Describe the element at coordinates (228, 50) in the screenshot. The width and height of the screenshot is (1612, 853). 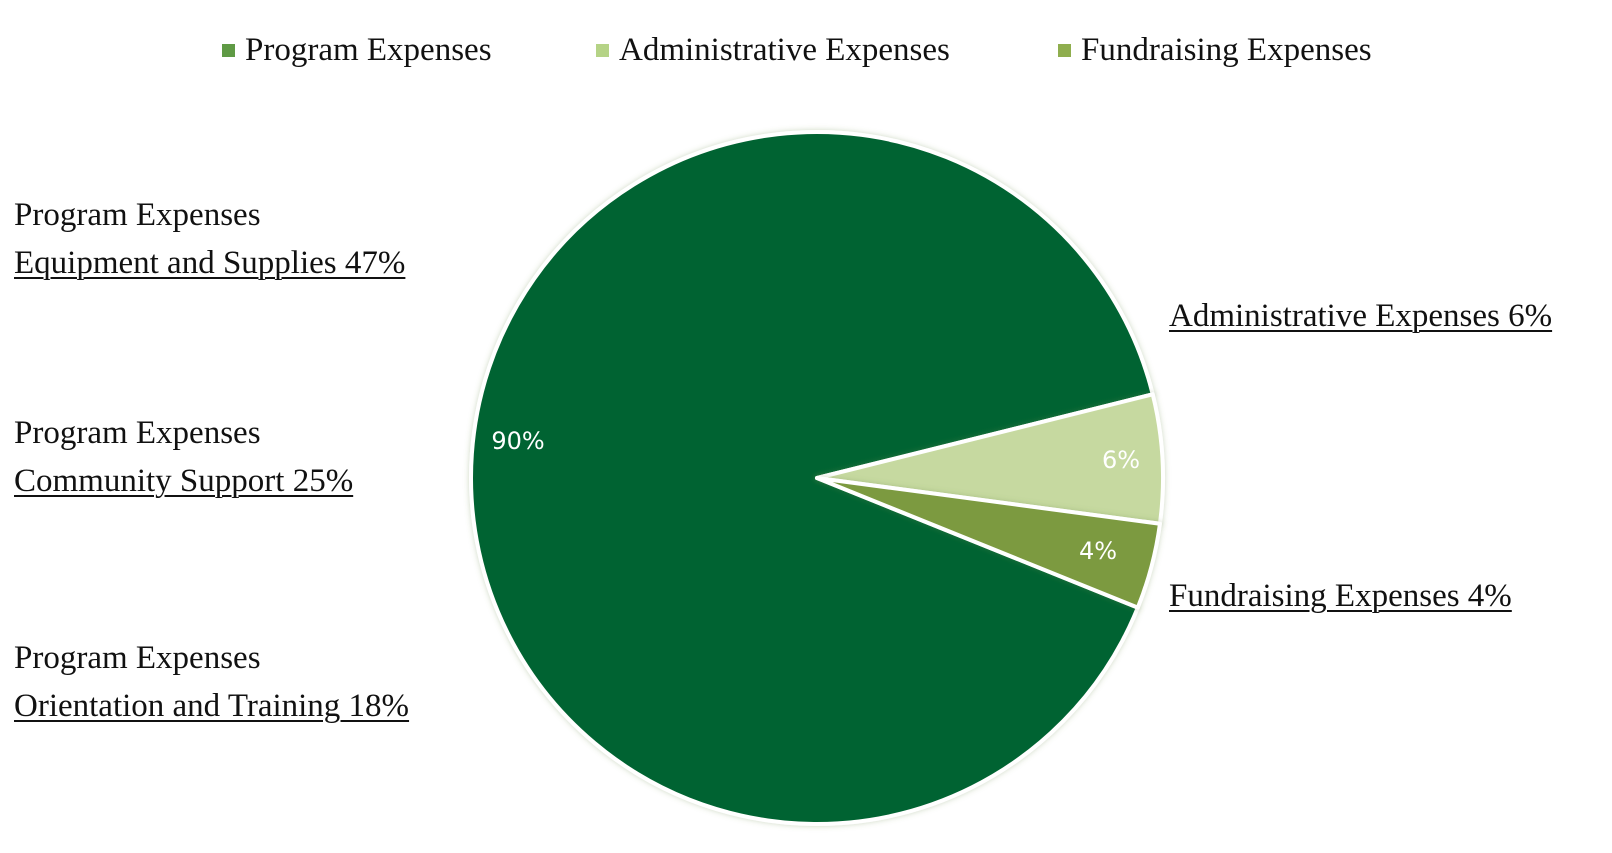
I see `legend-swatch-program` at that location.